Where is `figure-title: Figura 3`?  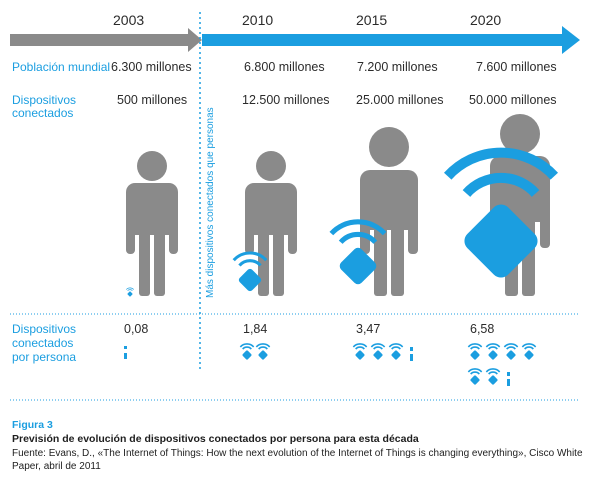 figure-title: Figura 3 is located at coordinates (32, 425).